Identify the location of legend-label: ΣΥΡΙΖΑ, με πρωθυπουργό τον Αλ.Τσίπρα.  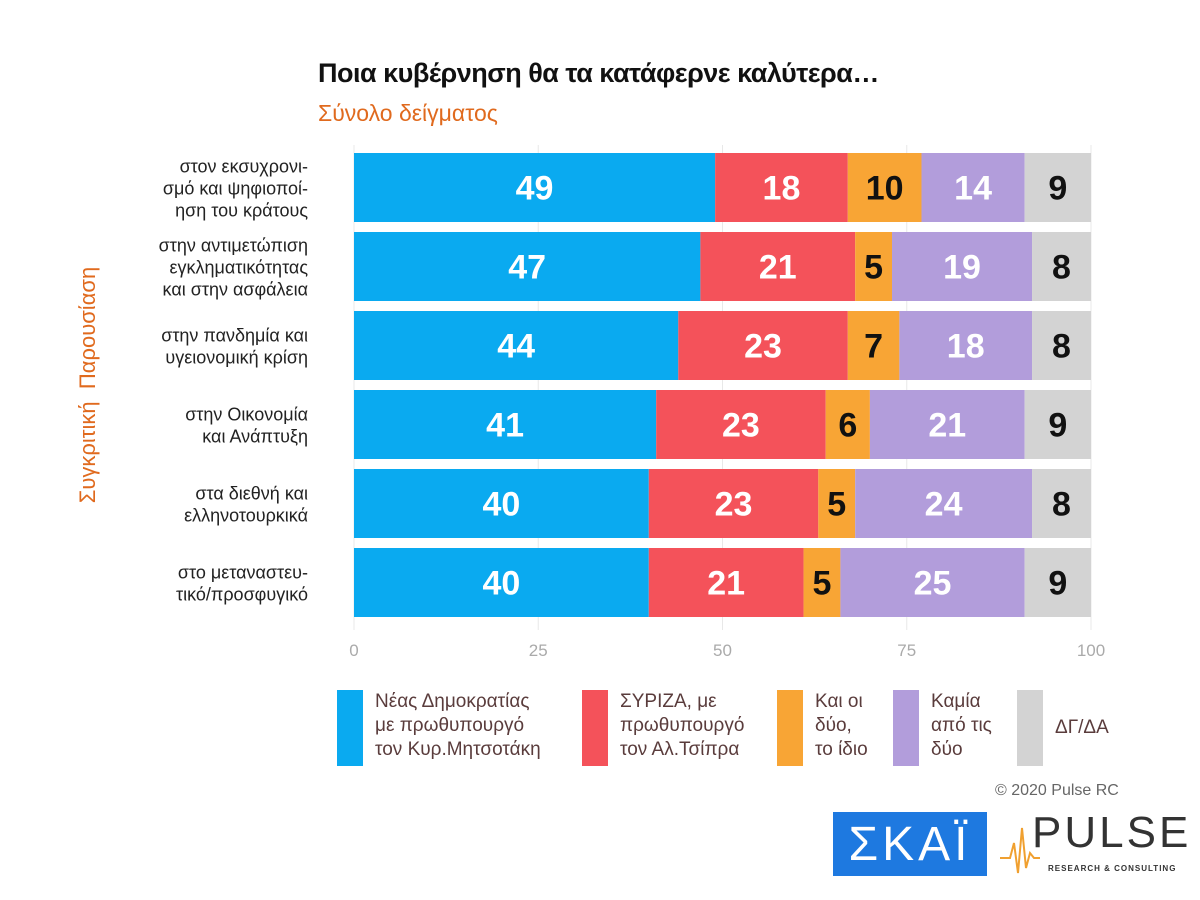
(682, 725).